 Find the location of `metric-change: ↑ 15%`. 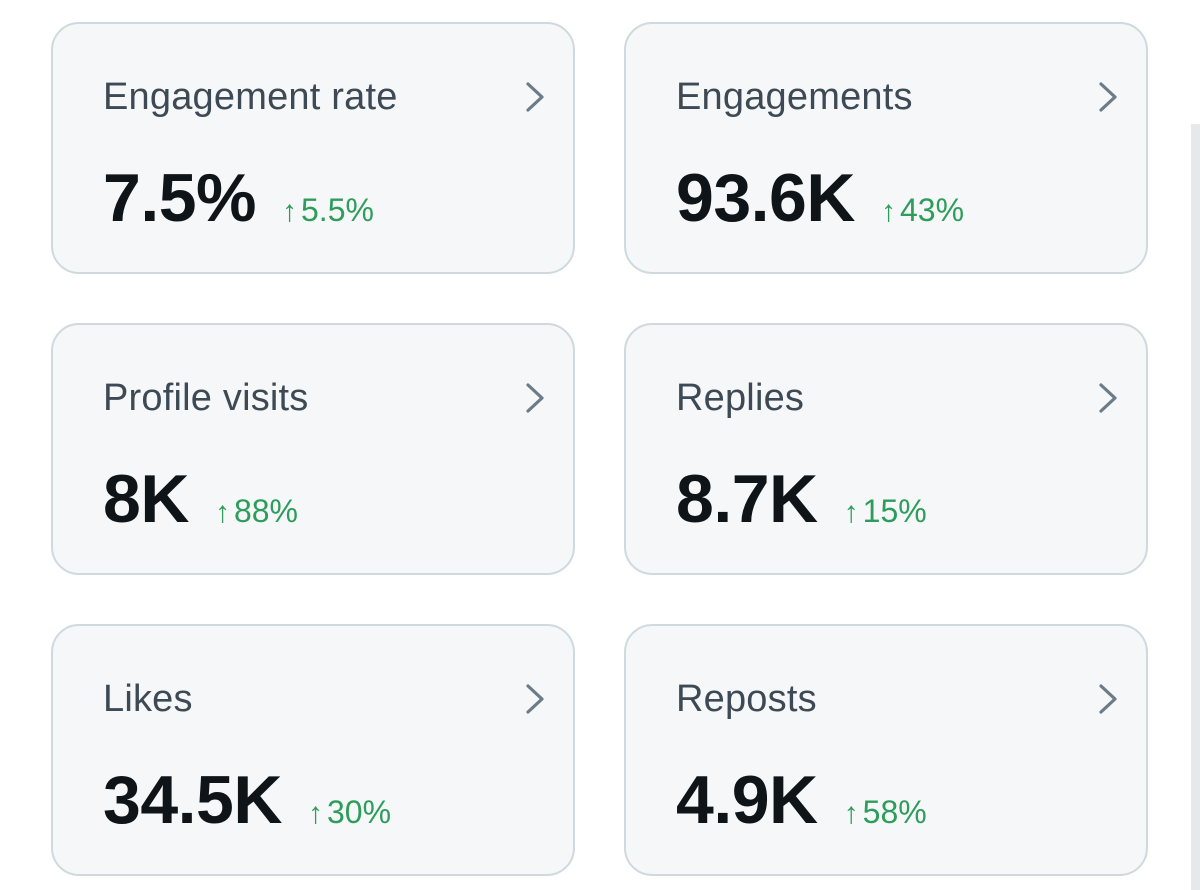

metric-change: ↑ 15% is located at coordinates (885, 511).